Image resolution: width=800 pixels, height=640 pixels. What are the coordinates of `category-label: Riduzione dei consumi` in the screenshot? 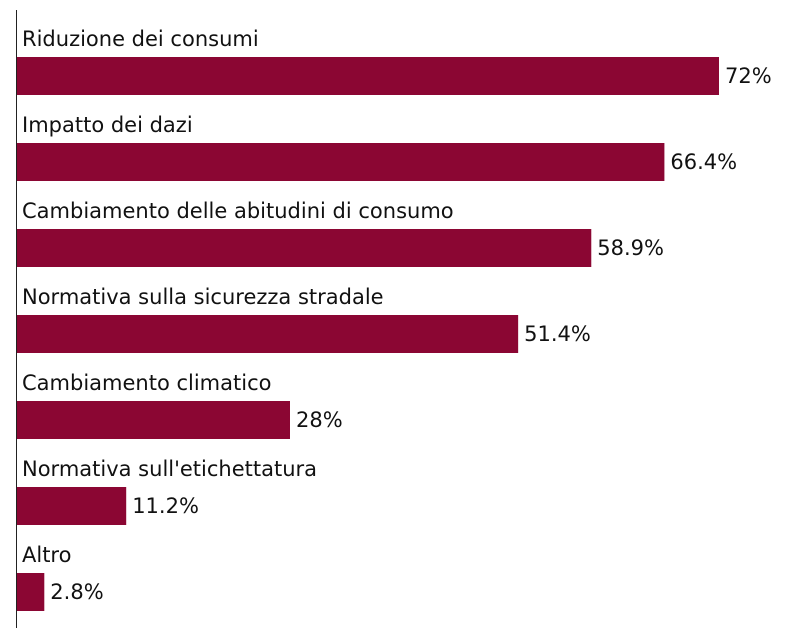 It's located at (140, 39).